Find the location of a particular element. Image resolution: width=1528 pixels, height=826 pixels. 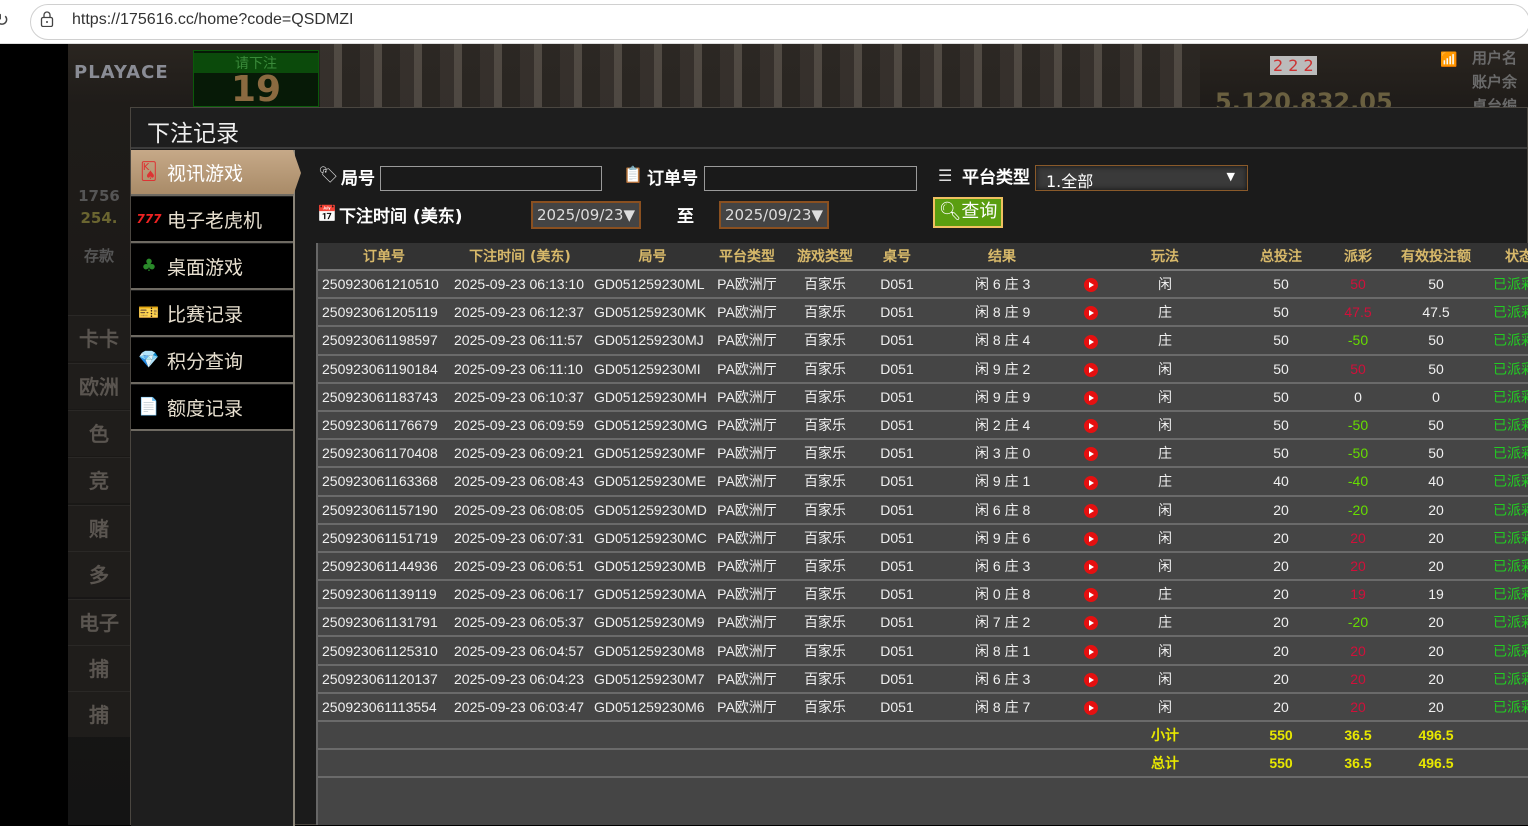

column-header is located at coordinates (1091, 257).